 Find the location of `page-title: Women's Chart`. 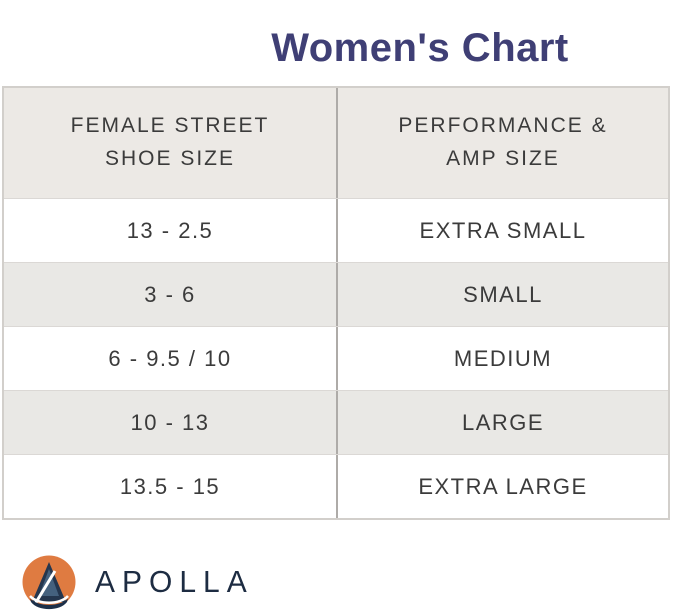

page-title: Women's Chart is located at coordinates (420, 47).